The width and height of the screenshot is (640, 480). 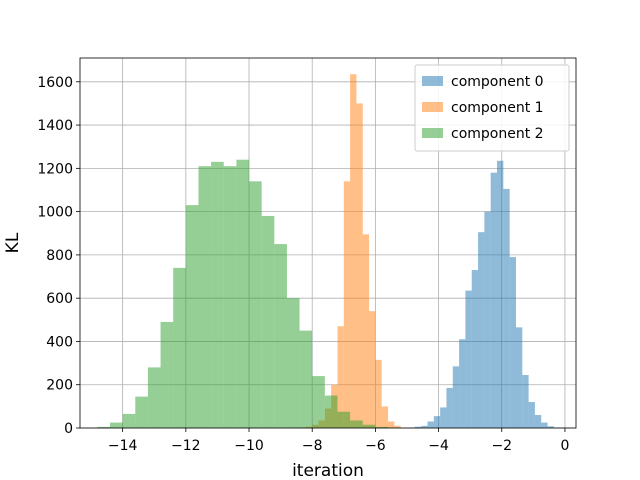 What do you see at coordinates (123, 446) in the screenshot?
I see `x-tick-label: −14` at bounding box center [123, 446].